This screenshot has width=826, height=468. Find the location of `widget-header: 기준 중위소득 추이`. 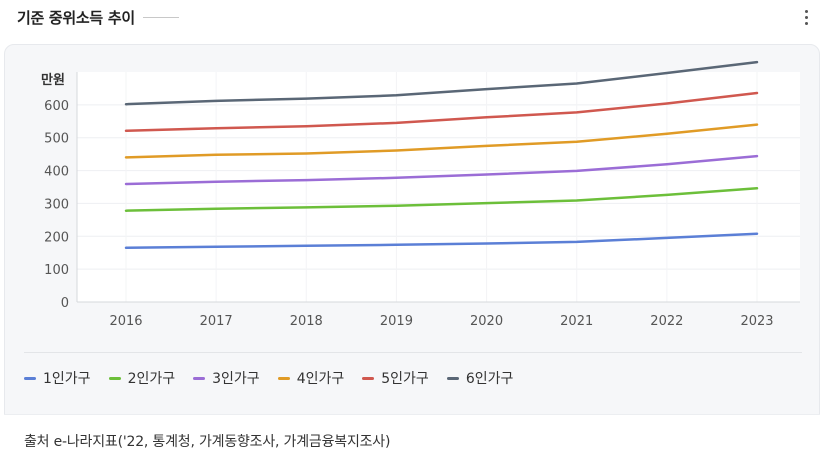

widget-header: 기준 중위소득 추이 is located at coordinates (98, 17).